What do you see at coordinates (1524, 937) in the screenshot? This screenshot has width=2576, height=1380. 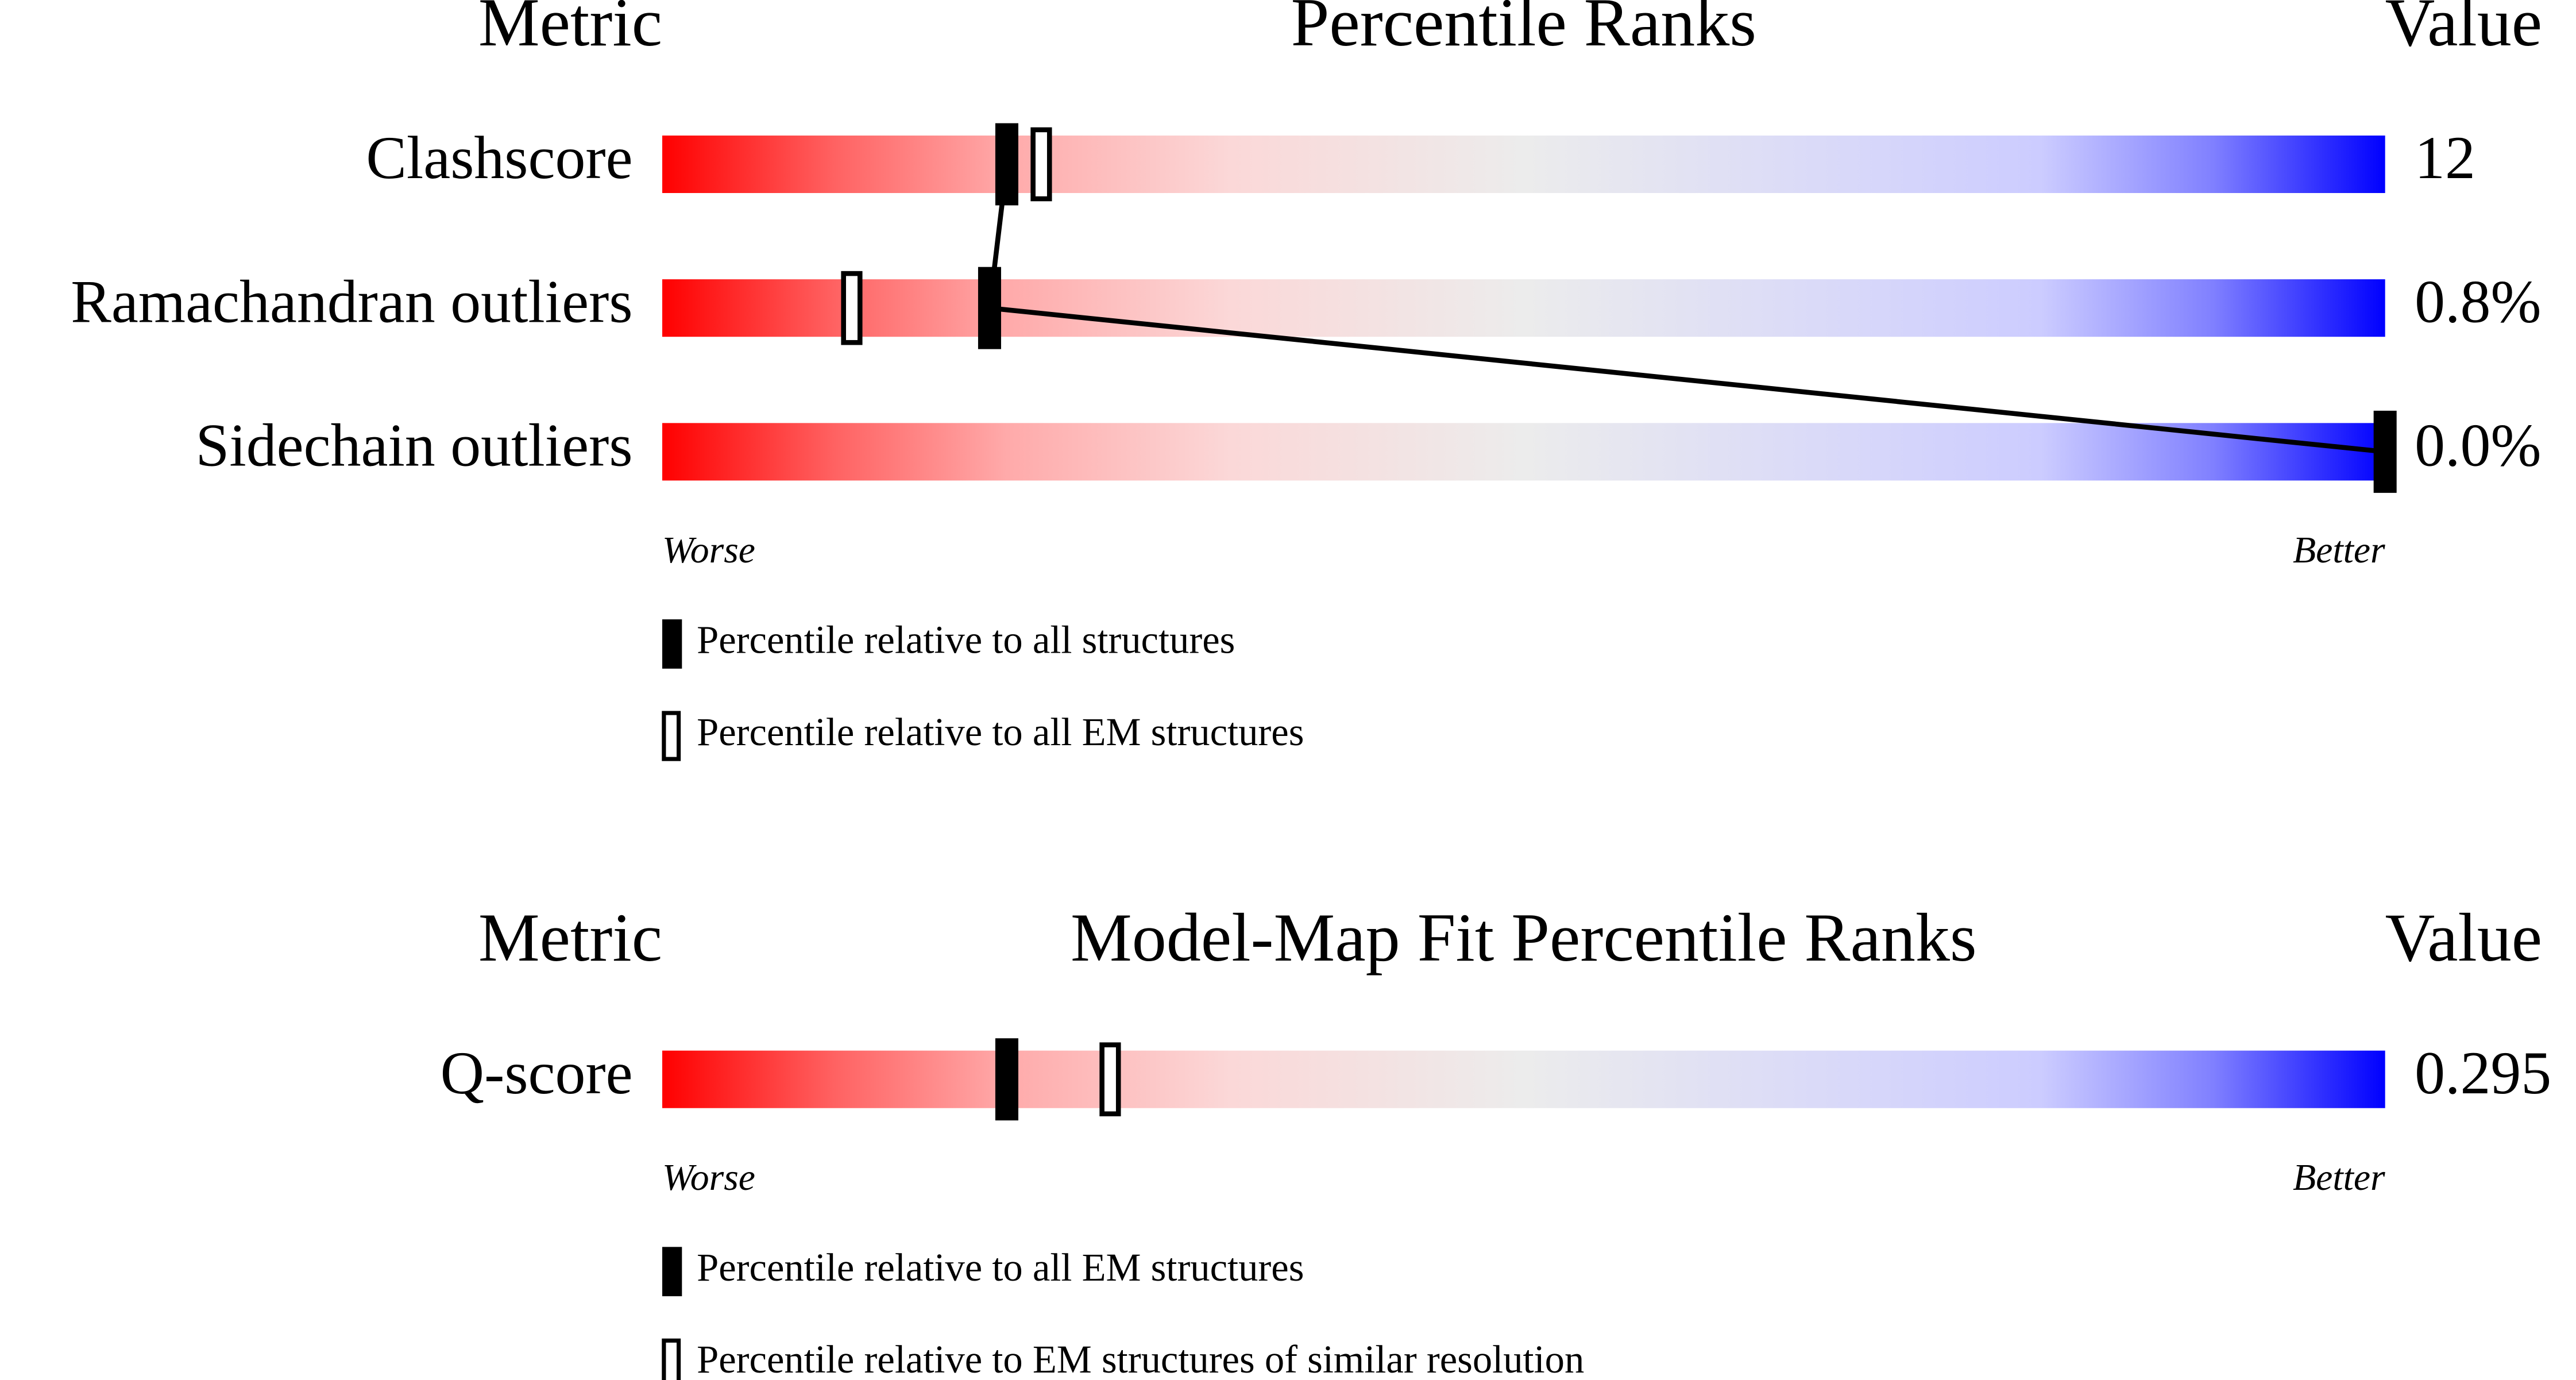 I see `header-title: Model-Map Fit Percentile Ranks` at bounding box center [1524, 937].